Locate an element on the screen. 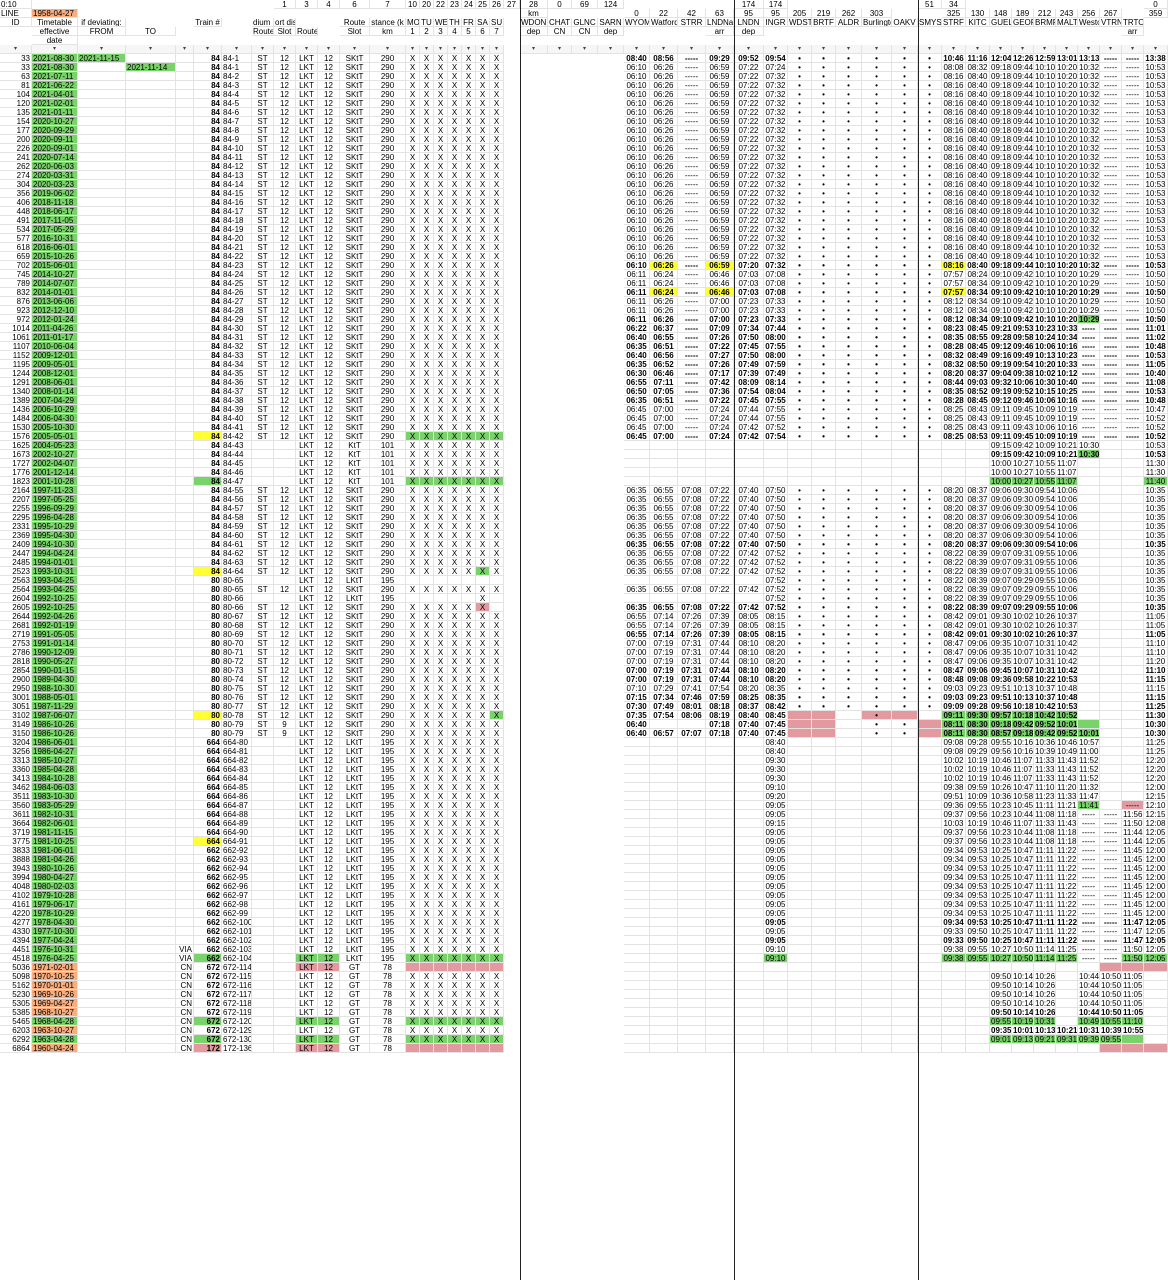 Image resolution: width=1168 pixels, height=1280 pixels. route: SKtT is located at coordinates (355, 724).